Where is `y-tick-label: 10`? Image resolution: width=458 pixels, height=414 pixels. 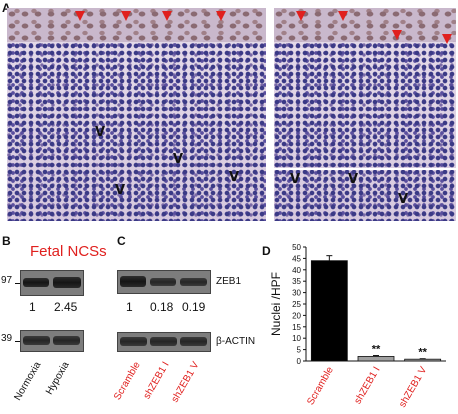
y-tick-label: 10 is located at coordinates (296, 338).